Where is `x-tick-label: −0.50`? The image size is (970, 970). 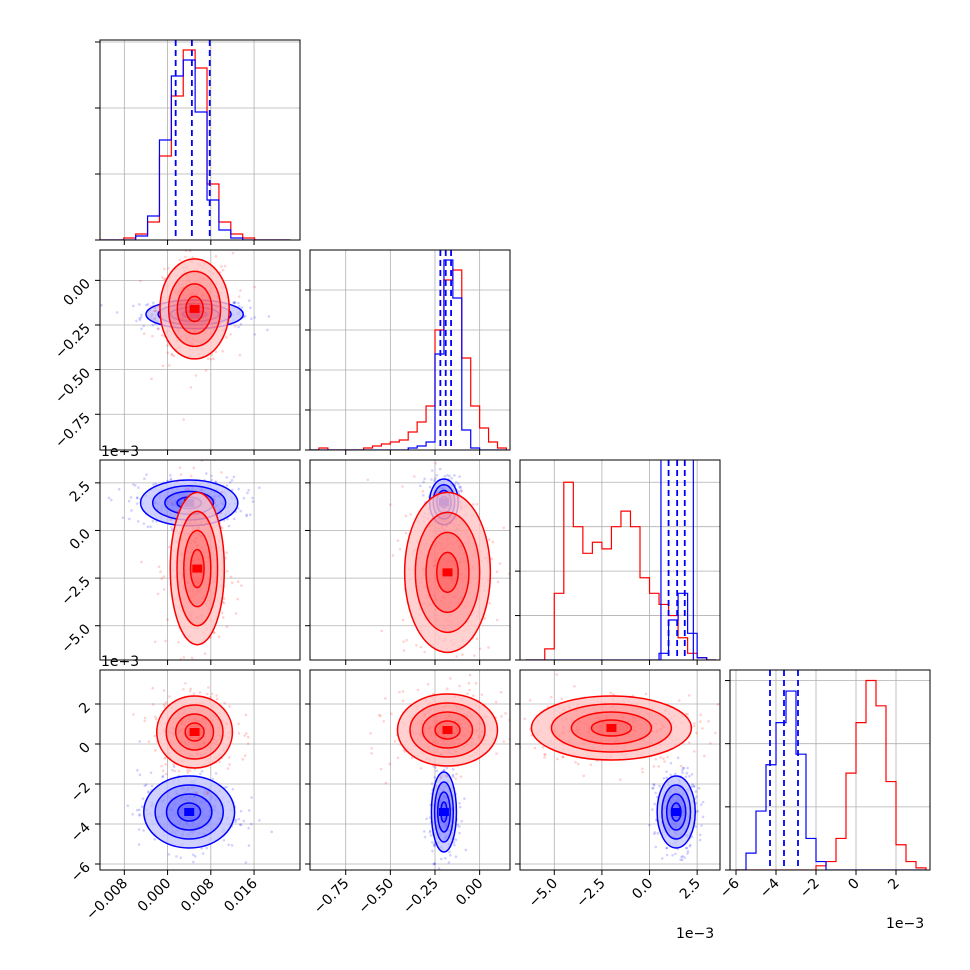 x-tick-label: −0.50 is located at coordinates (377, 897).